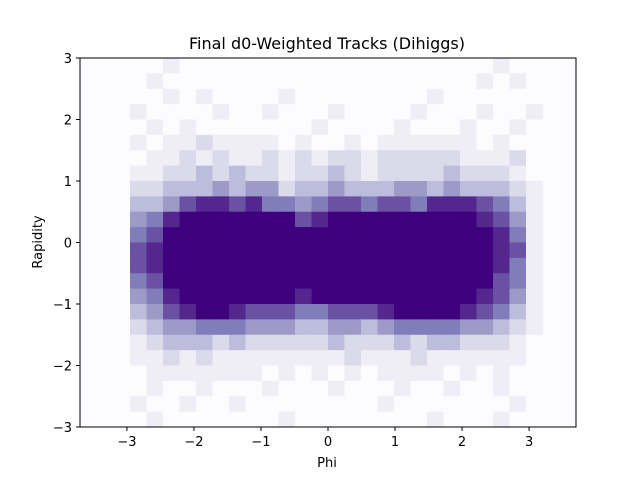 The image size is (640, 480). I want to click on x-tick-label: 1, so click(395, 442).